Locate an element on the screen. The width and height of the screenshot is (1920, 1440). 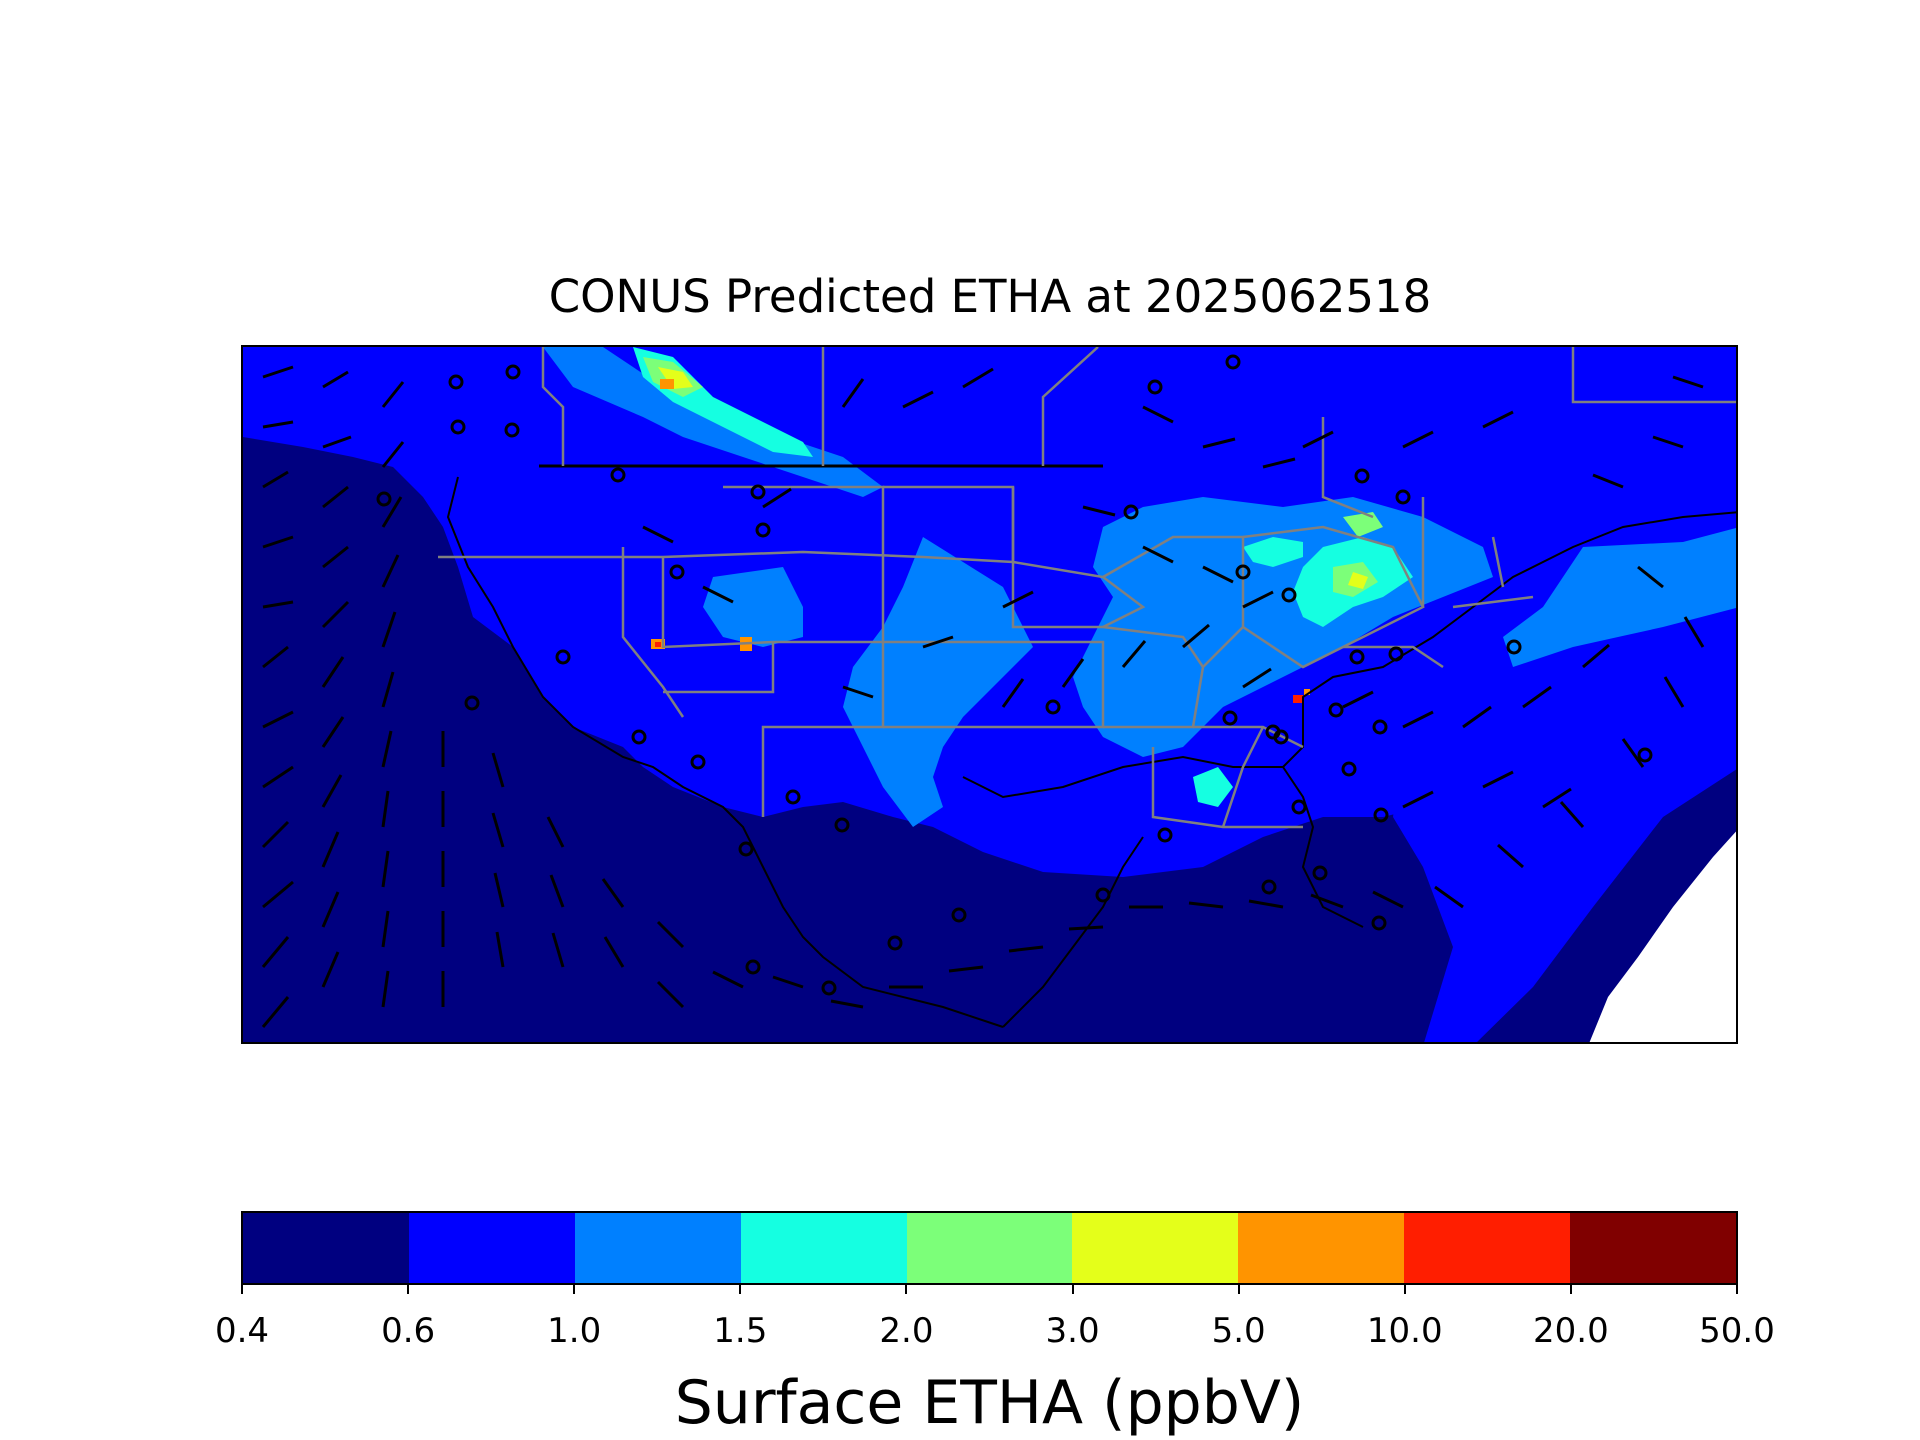
chart-title: CONUS Predicted ETHA at 2025062518 is located at coordinates (990, 296).